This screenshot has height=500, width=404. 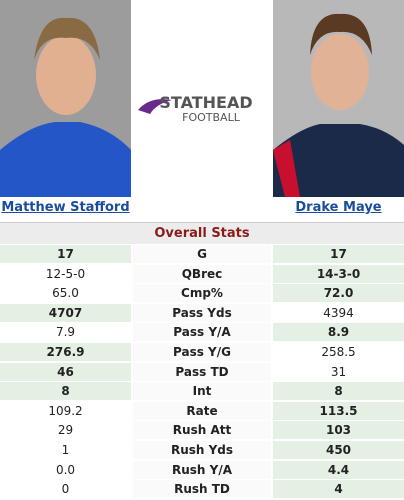 I want to click on right-value: 31, so click(x=338, y=371).